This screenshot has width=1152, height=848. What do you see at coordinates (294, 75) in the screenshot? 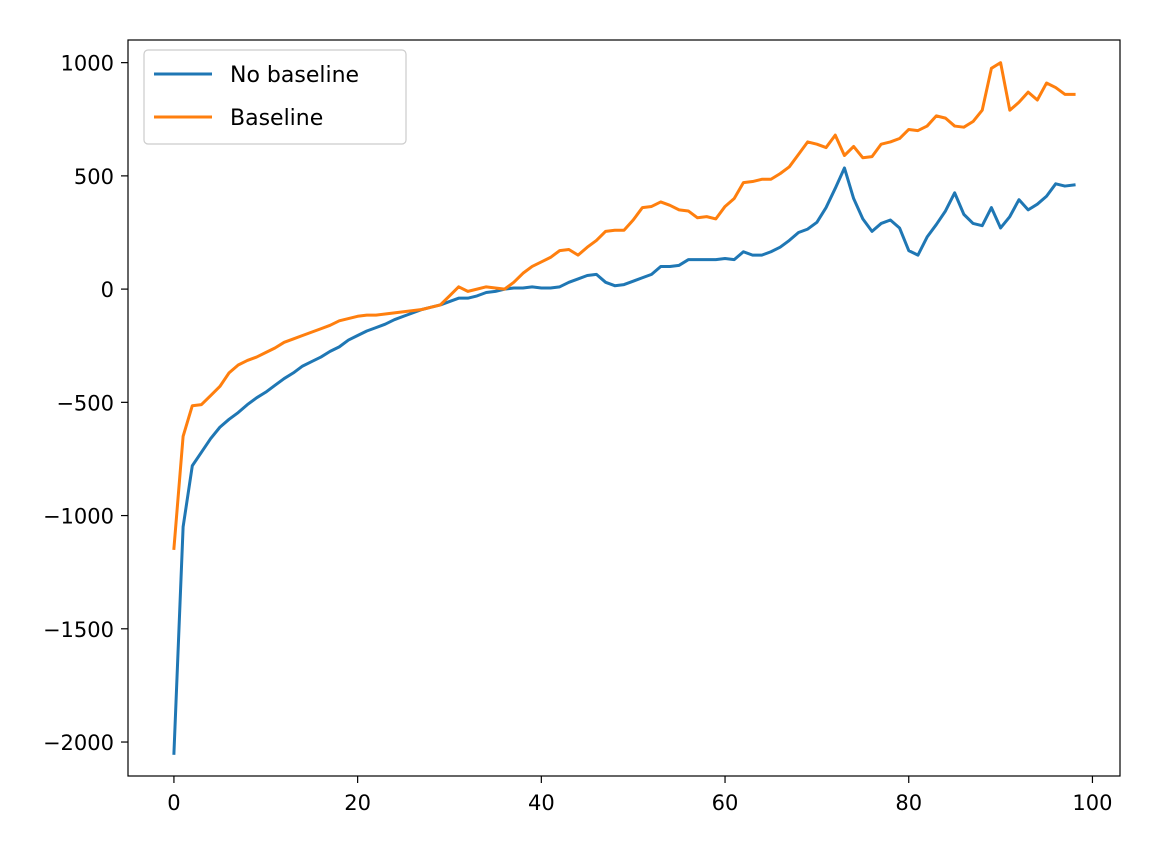
I see `legend-label-no-baseline: No baseline` at bounding box center [294, 75].